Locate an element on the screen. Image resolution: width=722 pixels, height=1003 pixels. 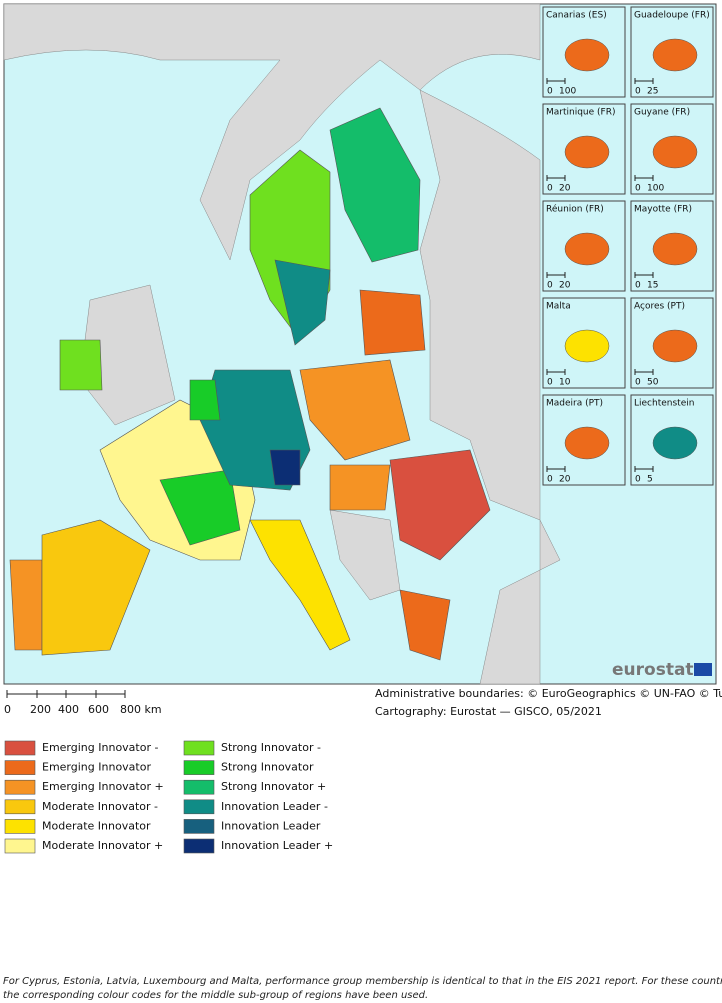
legend-label: Emerging Innovator is located at coordinates (96, 767).